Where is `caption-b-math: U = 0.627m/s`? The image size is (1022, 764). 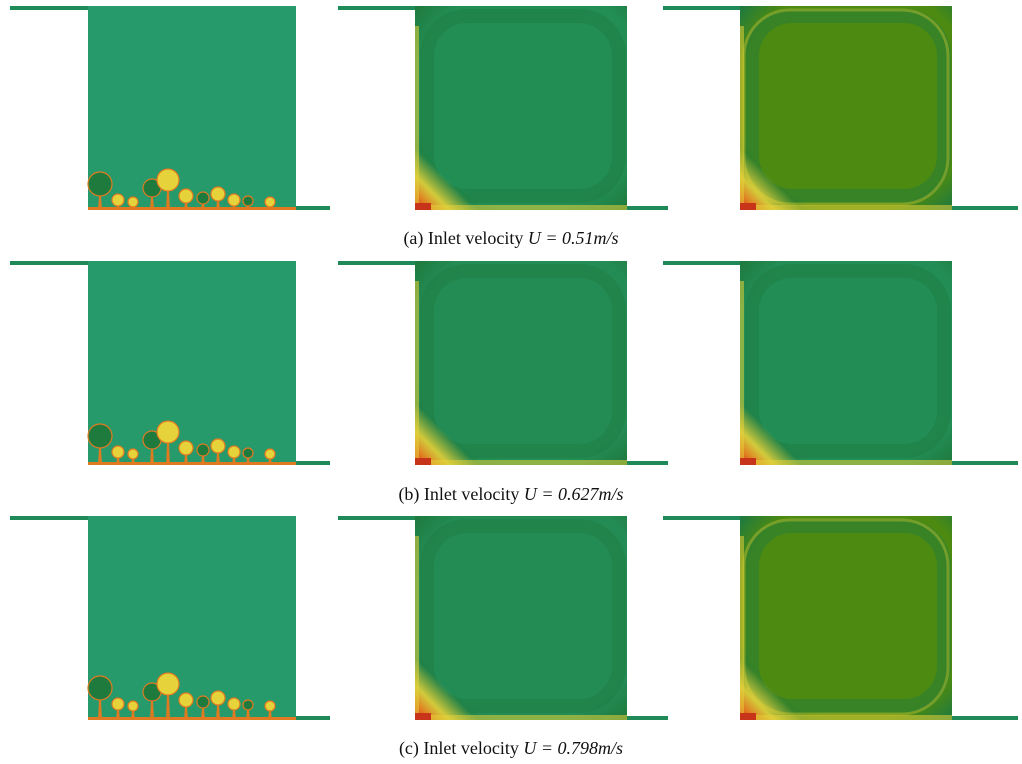 caption-b-math: U = 0.627m/s is located at coordinates (573, 494).